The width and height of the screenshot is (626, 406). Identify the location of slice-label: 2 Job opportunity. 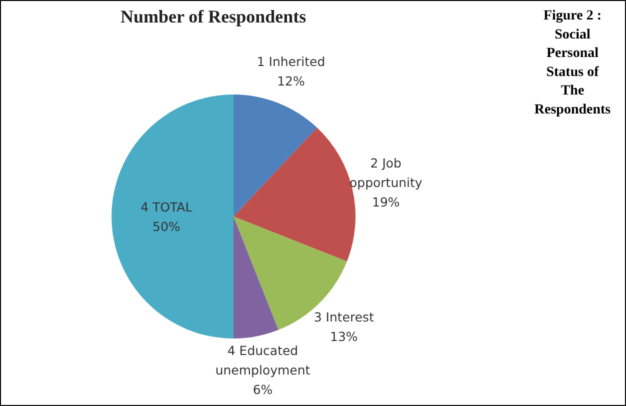
(386, 172).